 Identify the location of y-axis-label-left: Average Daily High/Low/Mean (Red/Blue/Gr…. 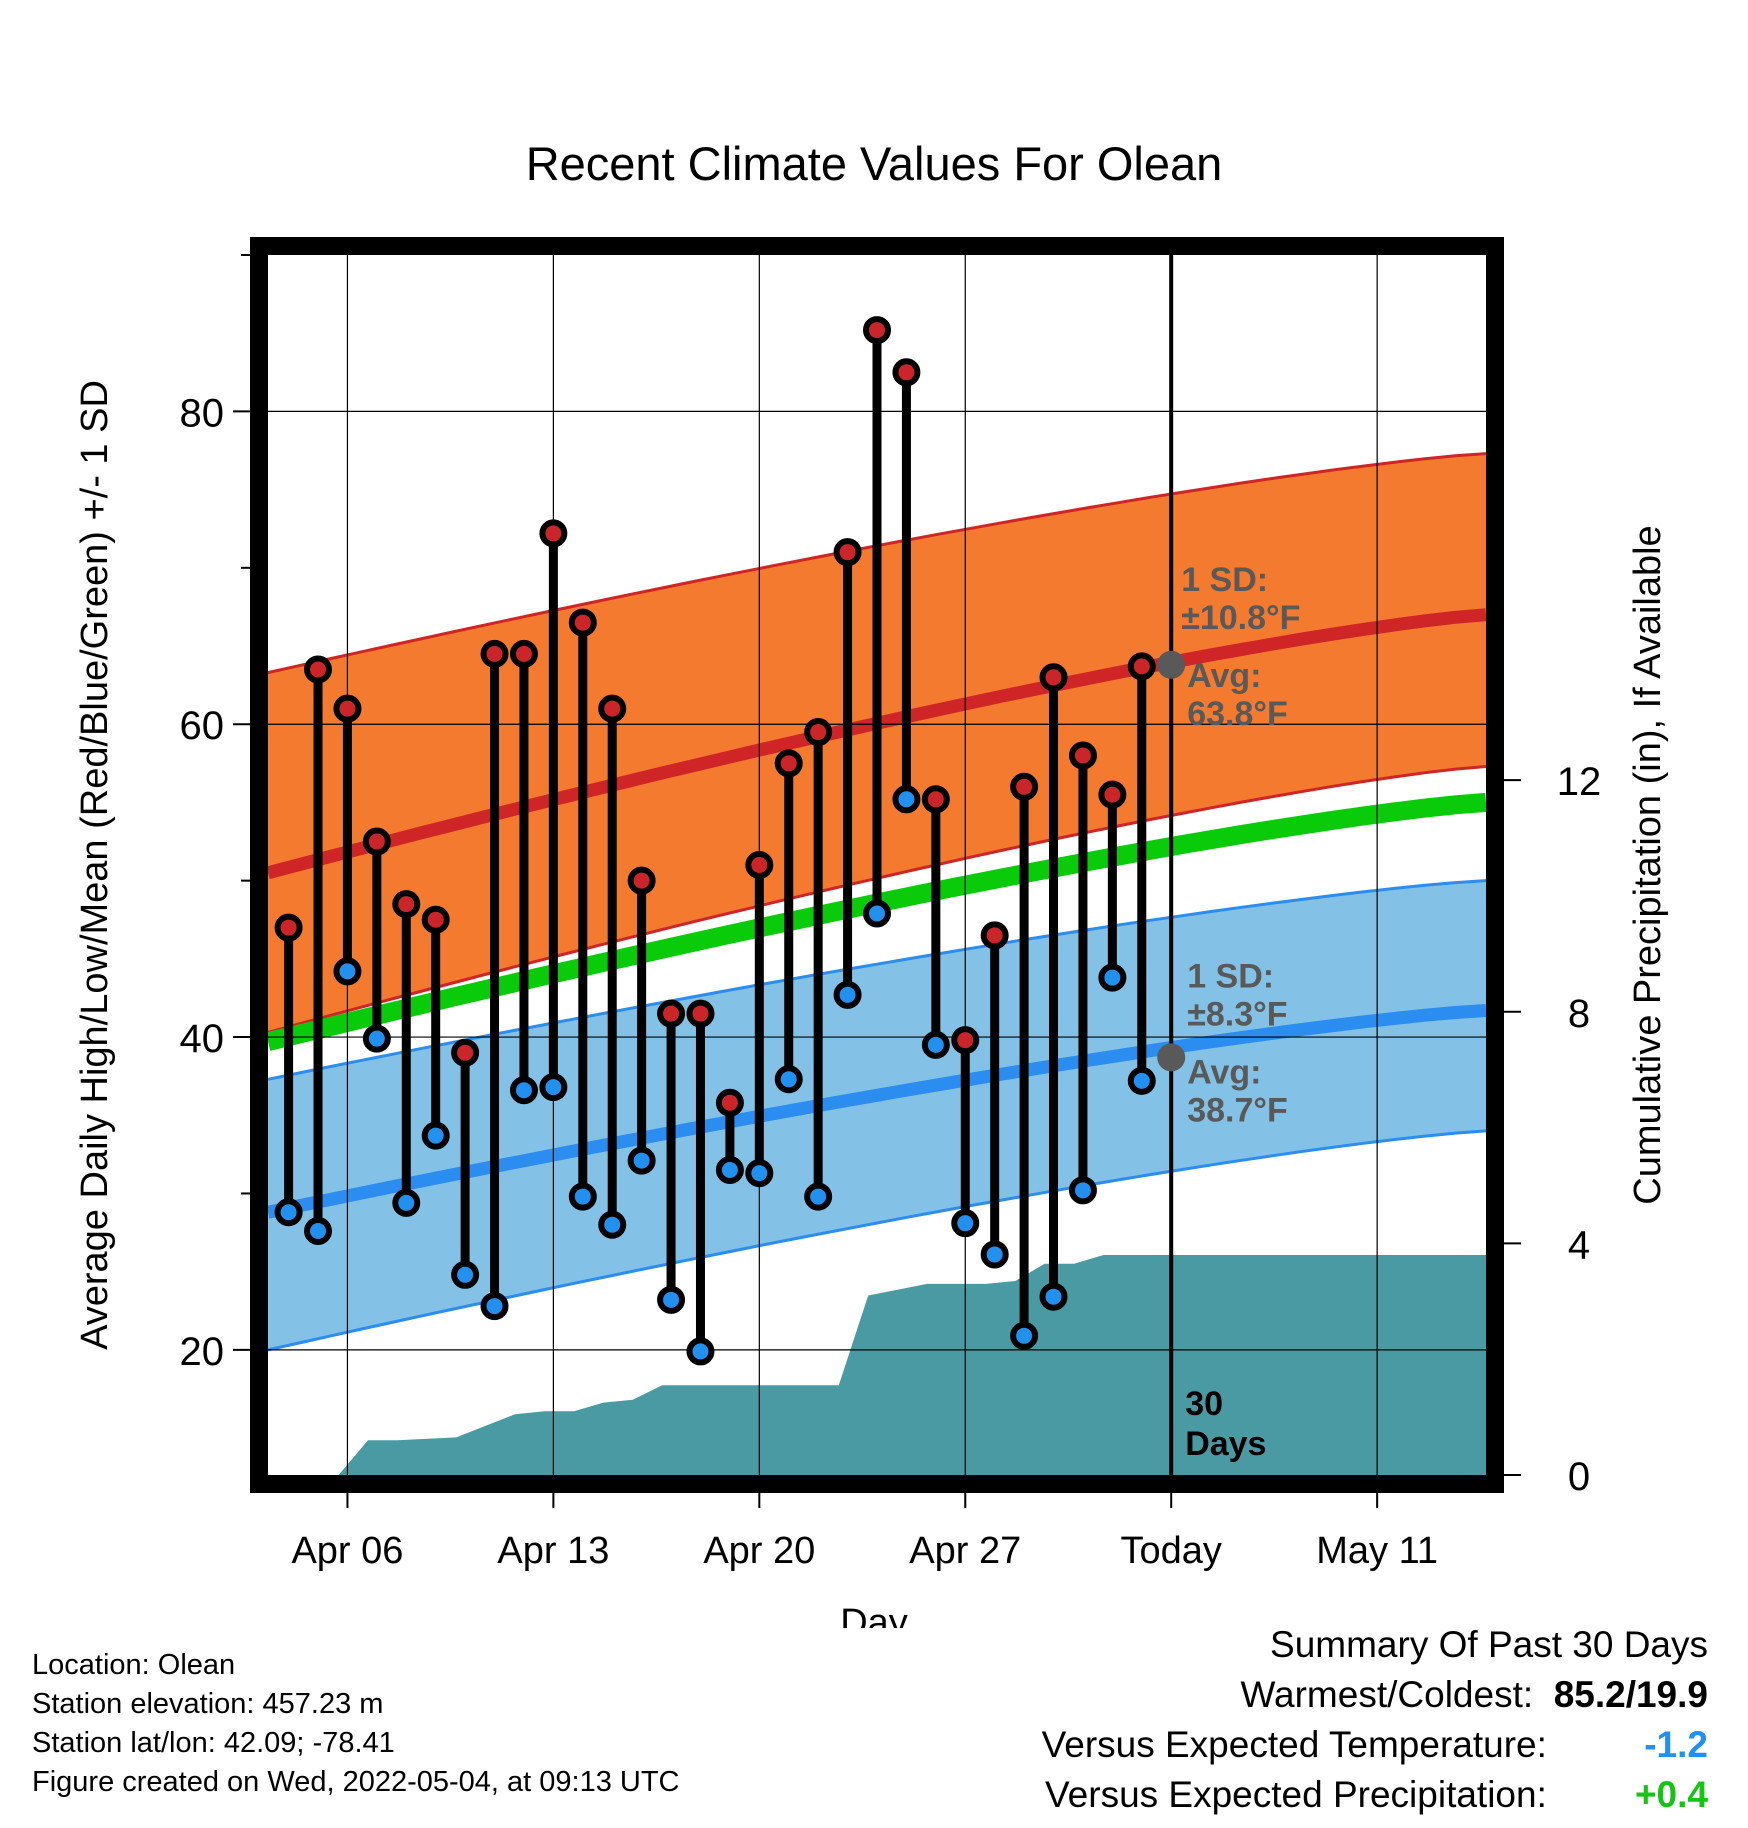
(95, 865).